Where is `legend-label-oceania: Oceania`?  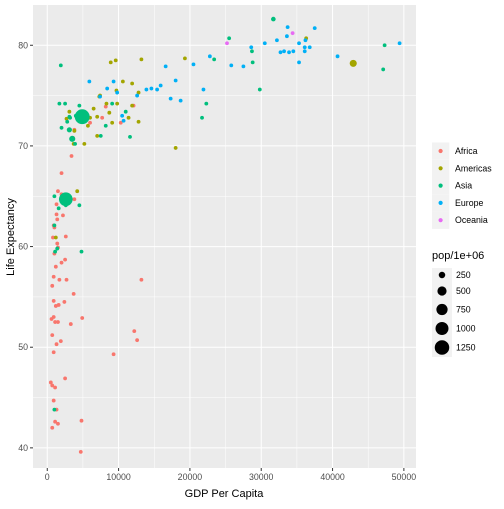
legend-label-oceania: Oceania is located at coordinates (471, 220).